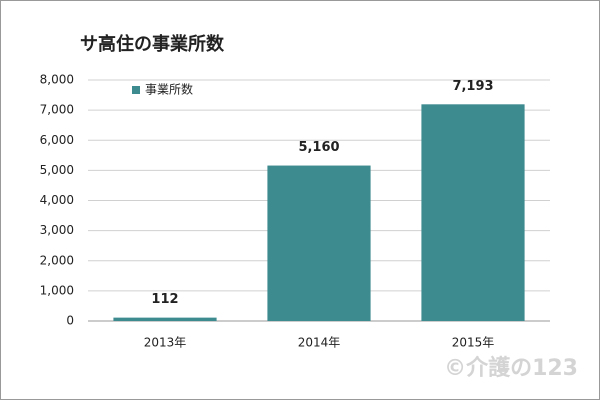 This screenshot has width=600, height=400. Describe the element at coordinates (57, 200) in the screenshot. I see `y-tick-label: 4,000` at that location.